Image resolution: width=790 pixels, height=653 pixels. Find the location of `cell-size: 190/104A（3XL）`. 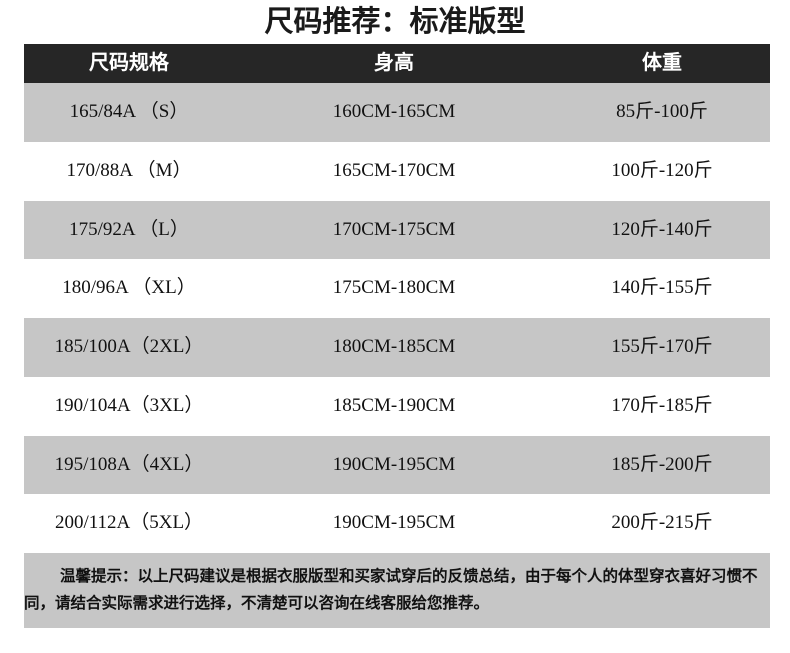

cell-size: 190/104A（3XL） is located at coordinates (129, 405).